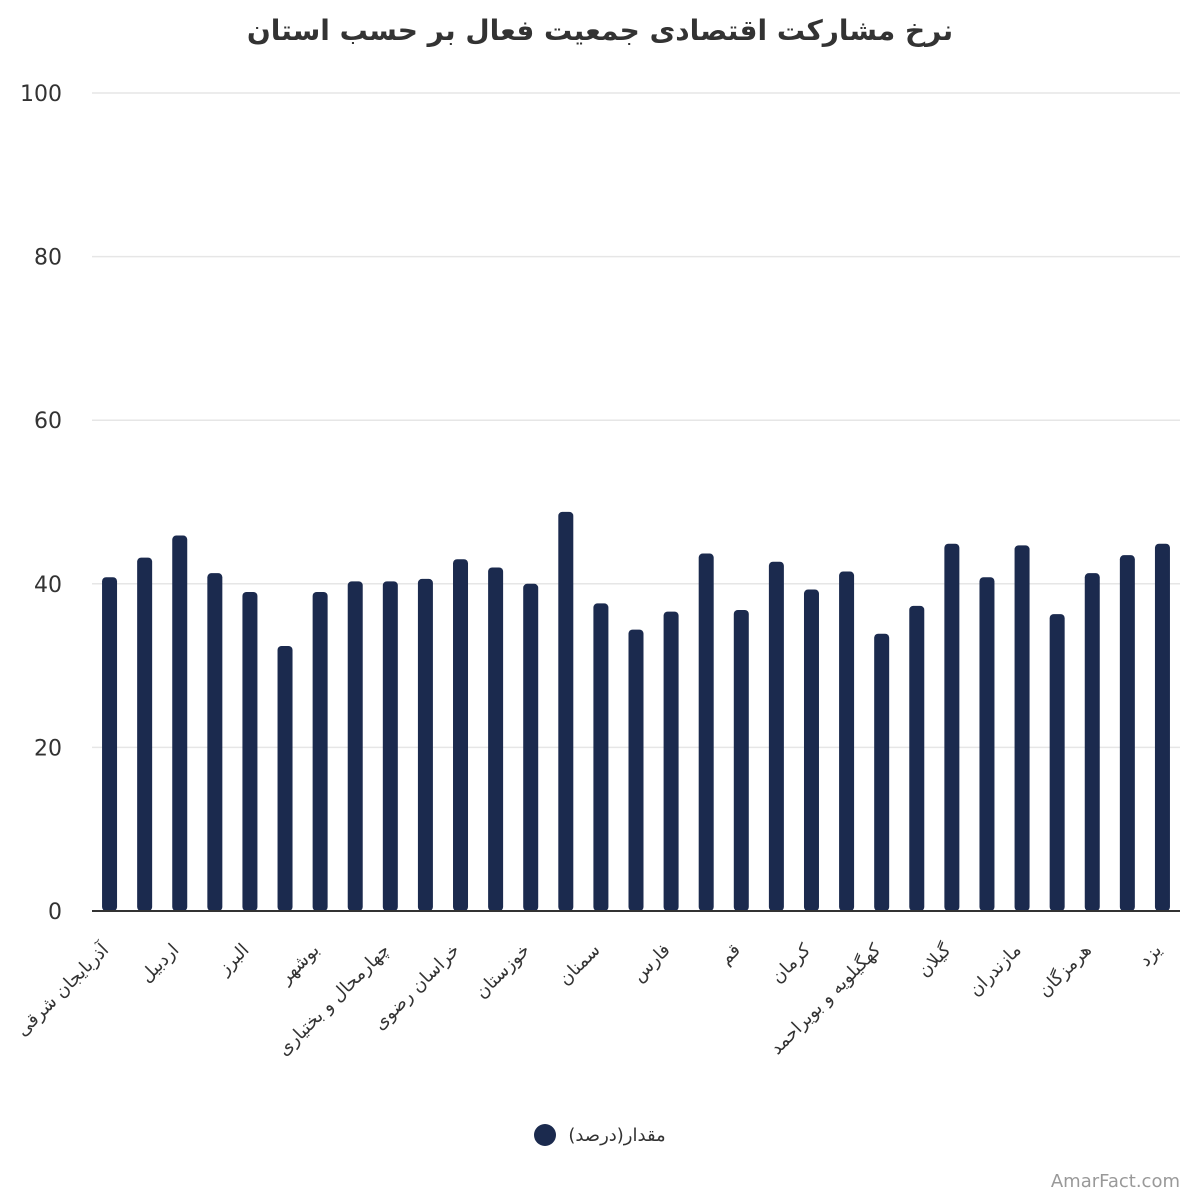 This screenshot has height=1204, width=1200. What do you see at coordinates (1115, 1181) in the screenshot?
I see `watermark: AmarFact.com` at bounding box center [1115, 1181].